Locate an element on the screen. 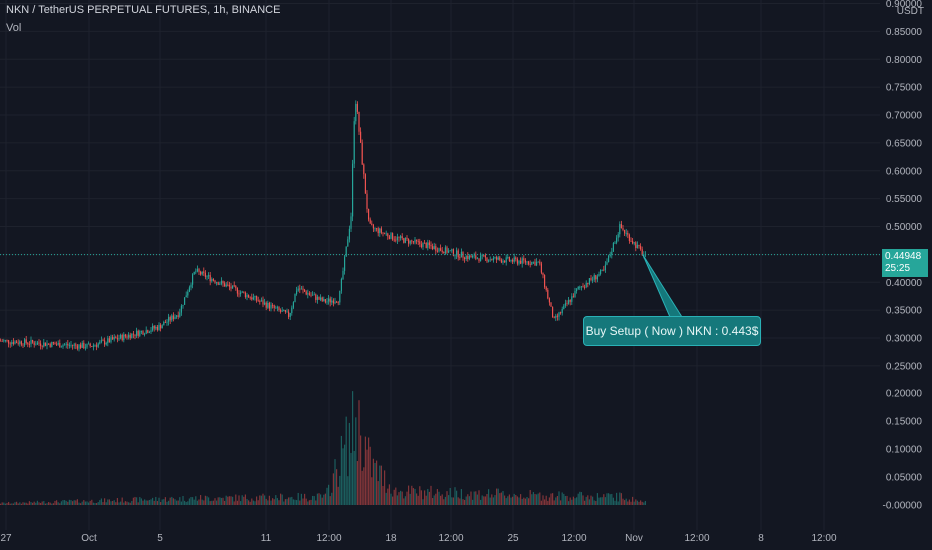 Image resolution: width=932 pixels, height=550 pixels. price-tick-label: 0.35000 is located at coordinates (904, 311).